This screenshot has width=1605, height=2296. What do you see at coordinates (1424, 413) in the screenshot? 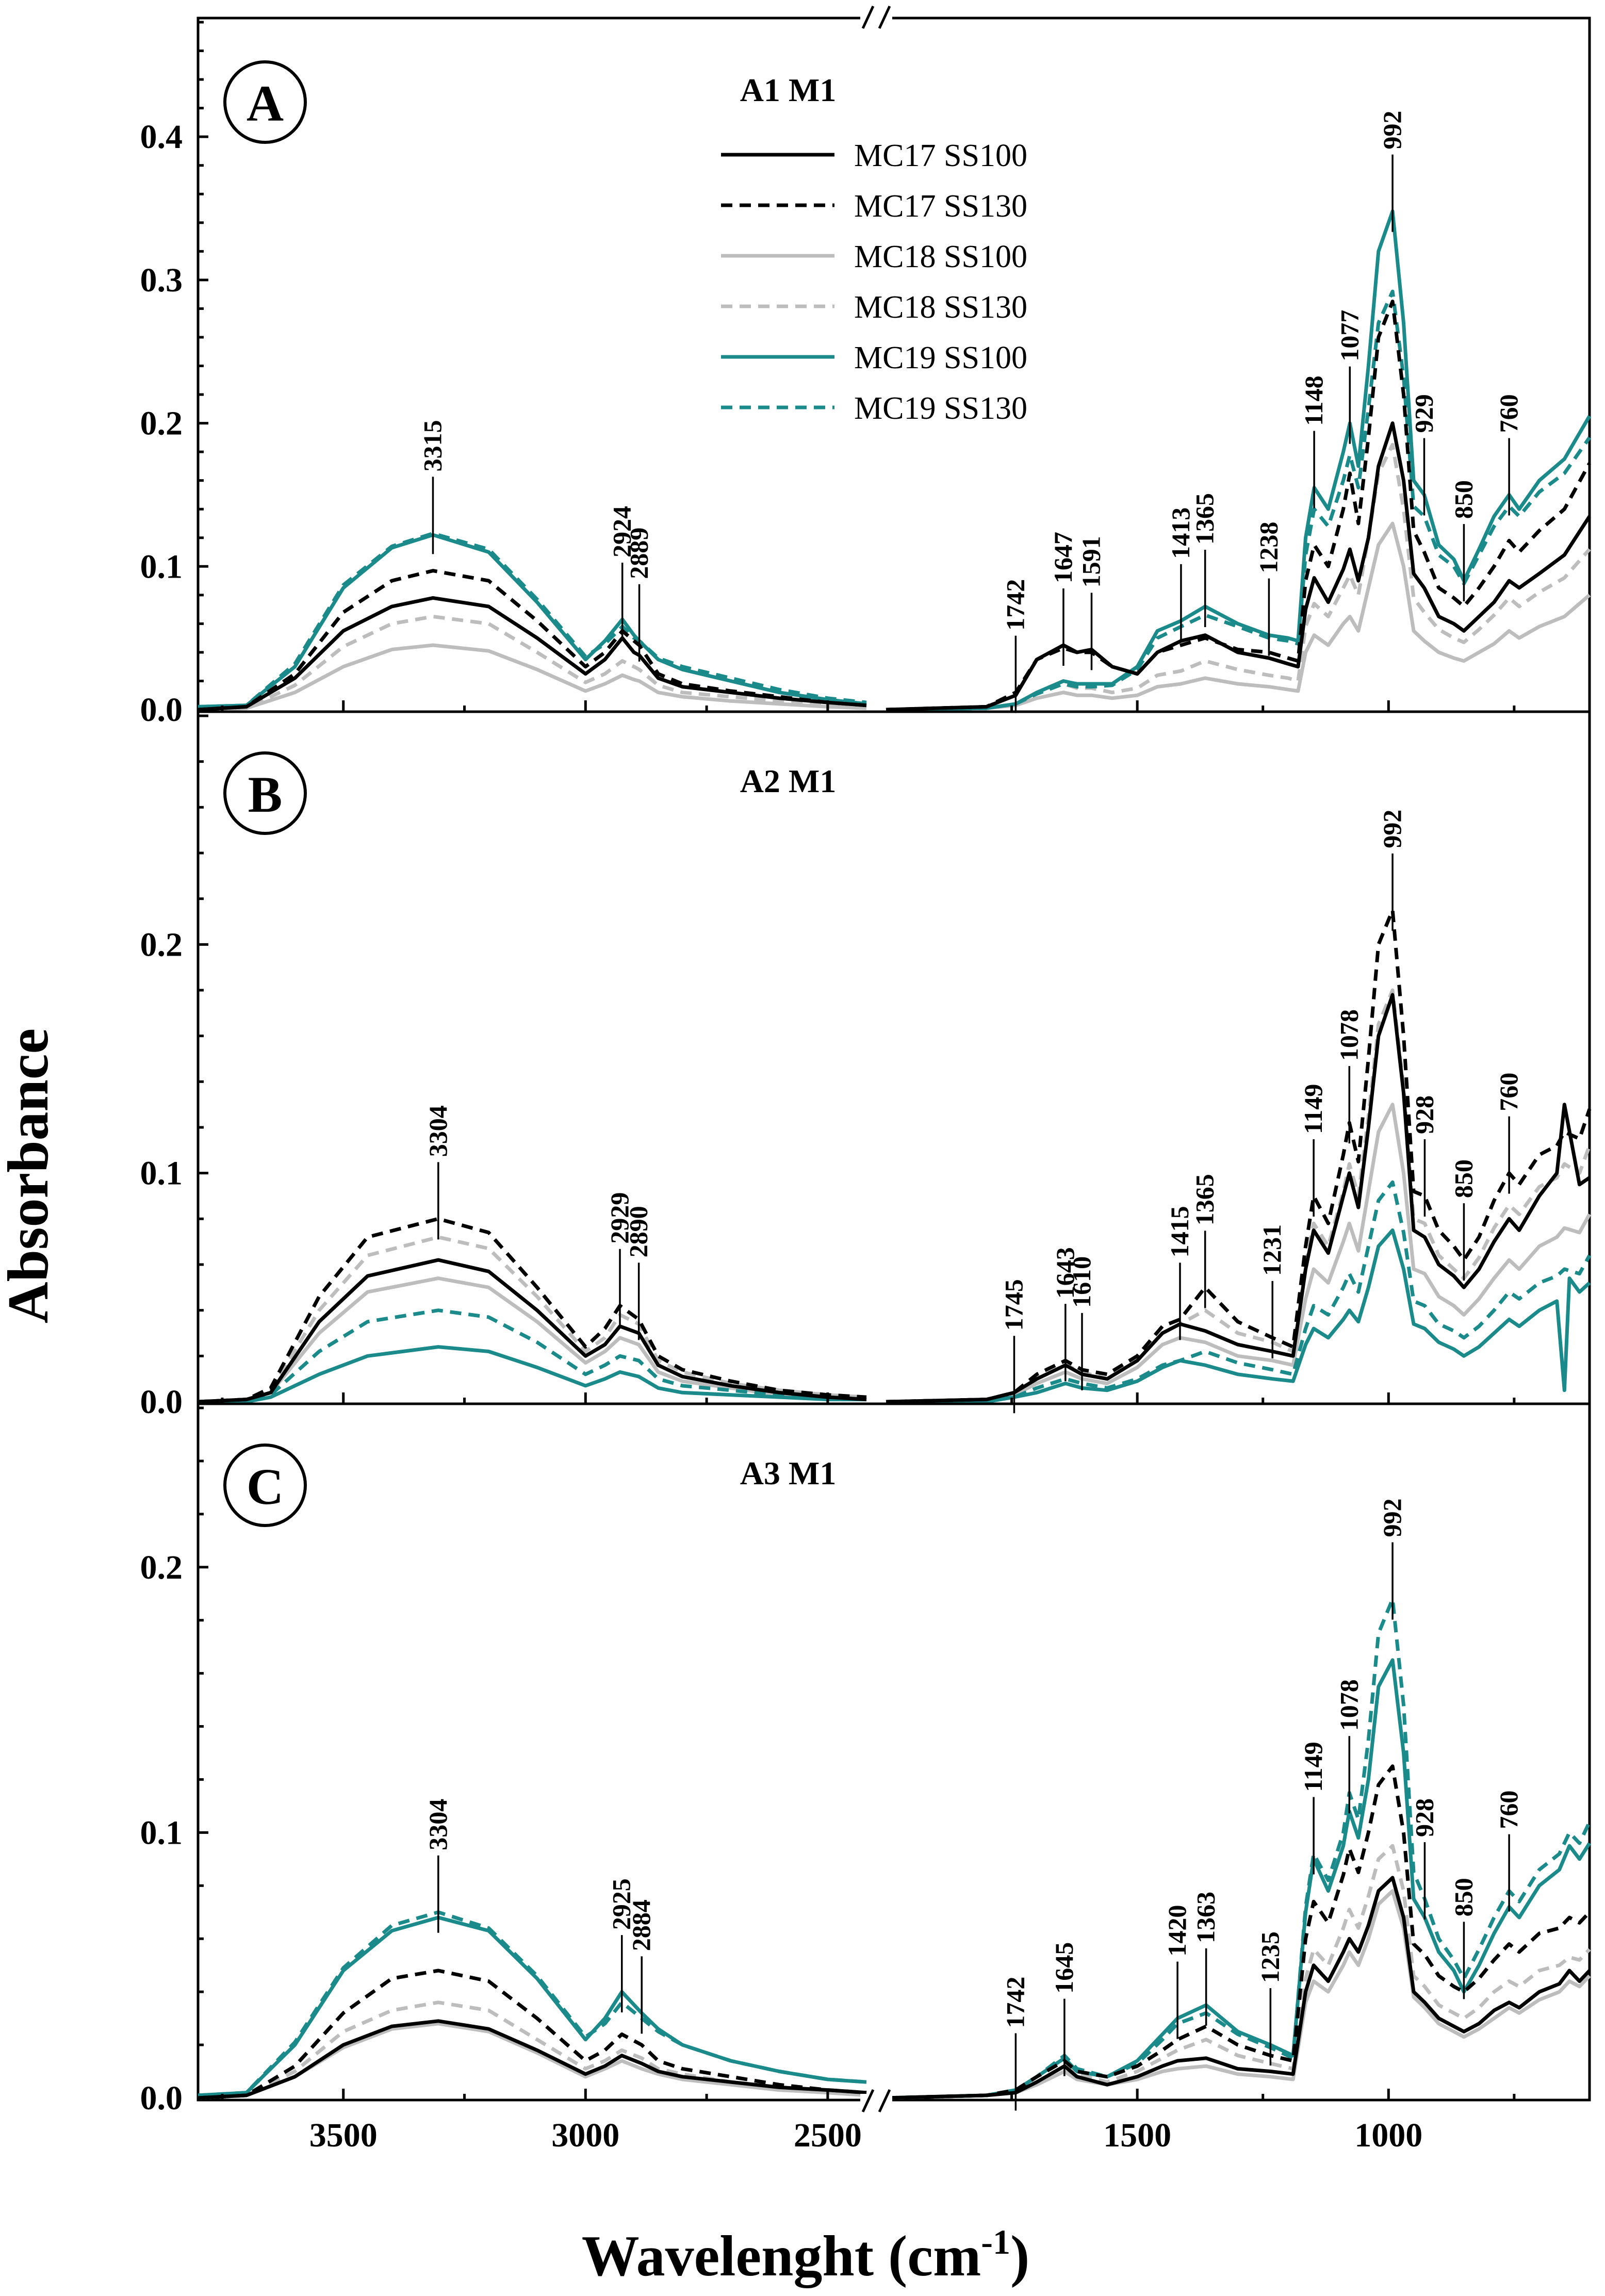
I see `peak-label: 929` at bounding box center [1424, 413].